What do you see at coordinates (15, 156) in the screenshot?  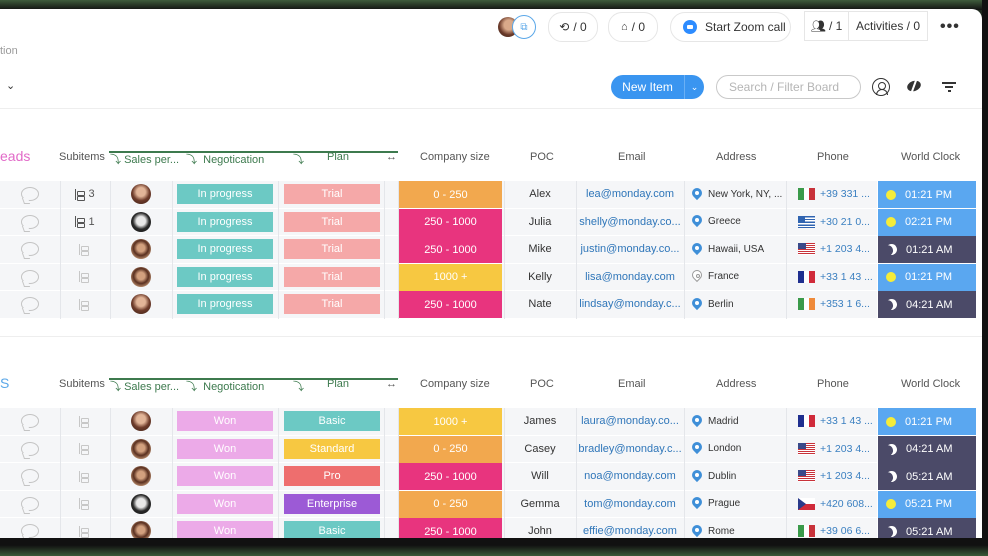 I see `group-title: eads` at bounding box center [15, 156].